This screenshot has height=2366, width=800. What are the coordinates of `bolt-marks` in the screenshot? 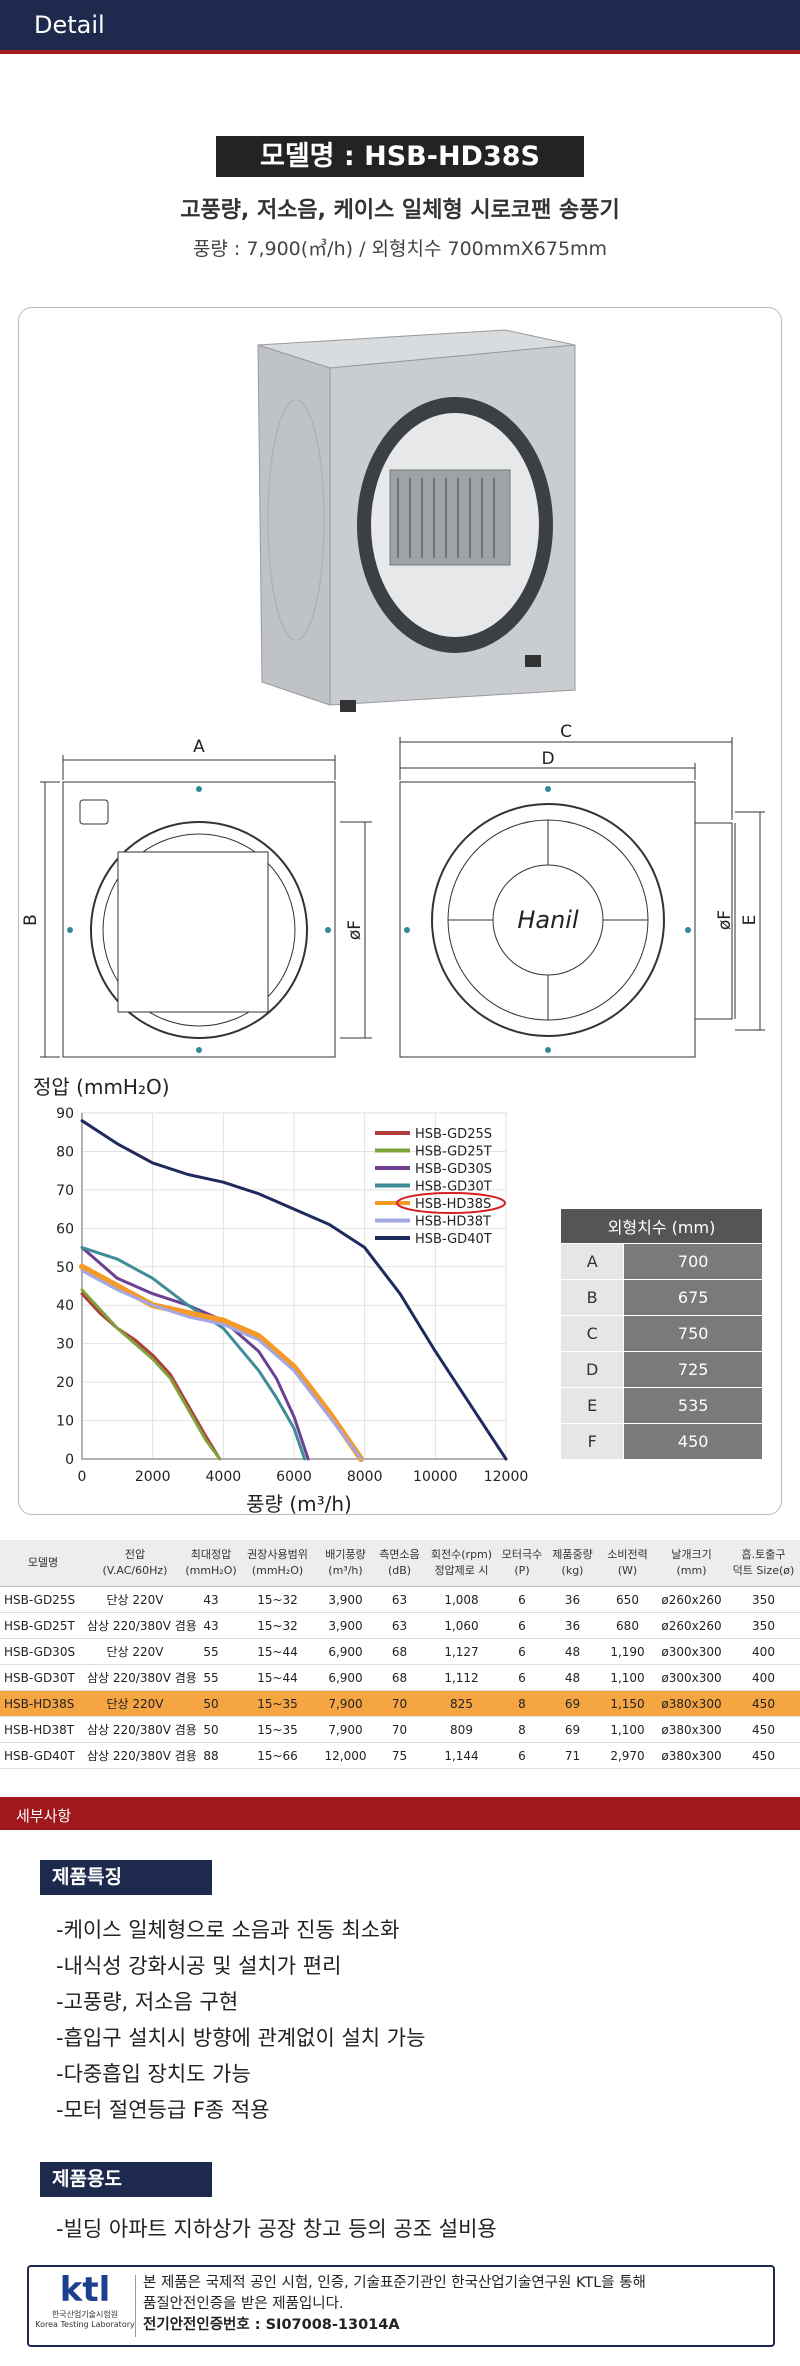 It's located at (379, 919).